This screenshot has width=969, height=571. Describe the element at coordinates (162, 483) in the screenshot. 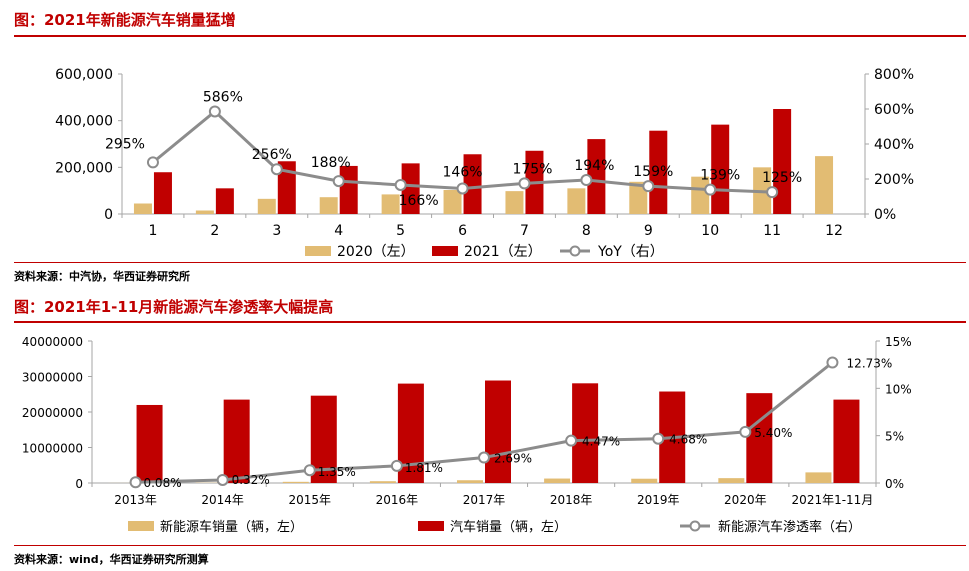

I see `c2-data-label: 0.08%` at that location.